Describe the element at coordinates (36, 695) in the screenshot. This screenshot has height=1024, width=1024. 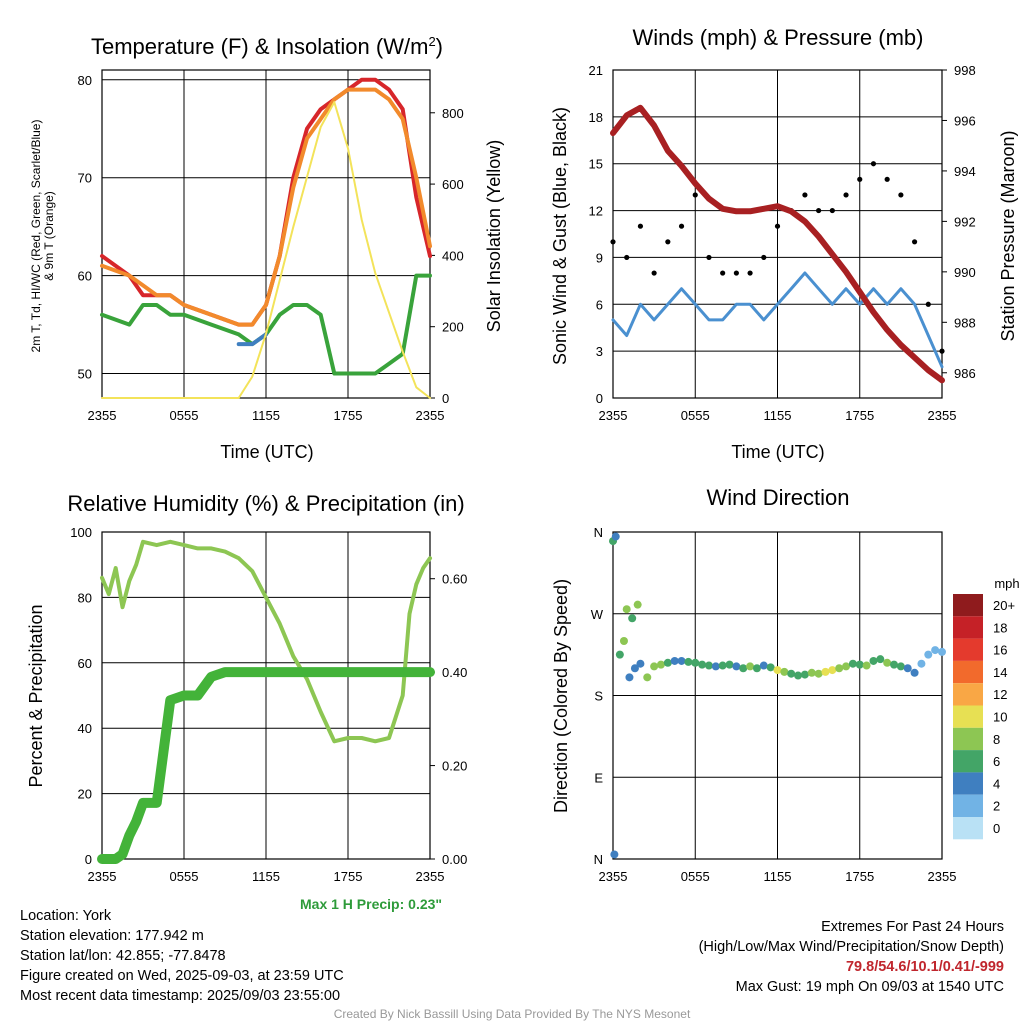
I see `rh-ylabel: Percent & Precipitation` at that location.